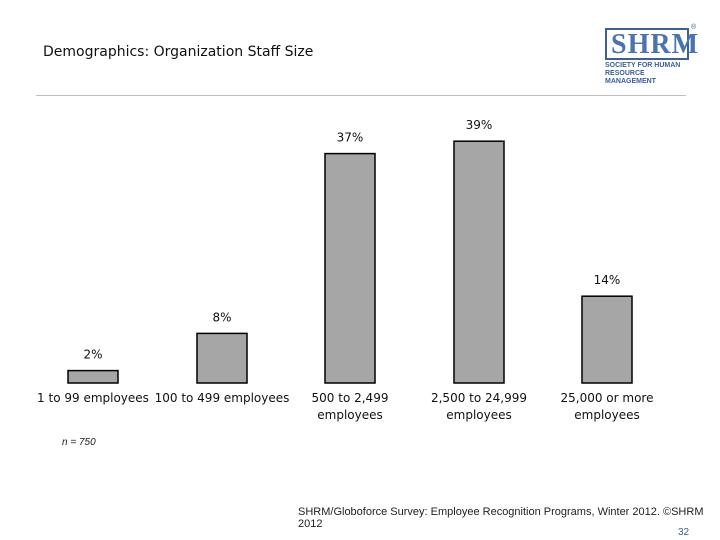 This screenshot has height=540, width=720. Describe the element at coordinates (478, 415) in the screenshot. I see `category-label-3-1: employees` at that location.